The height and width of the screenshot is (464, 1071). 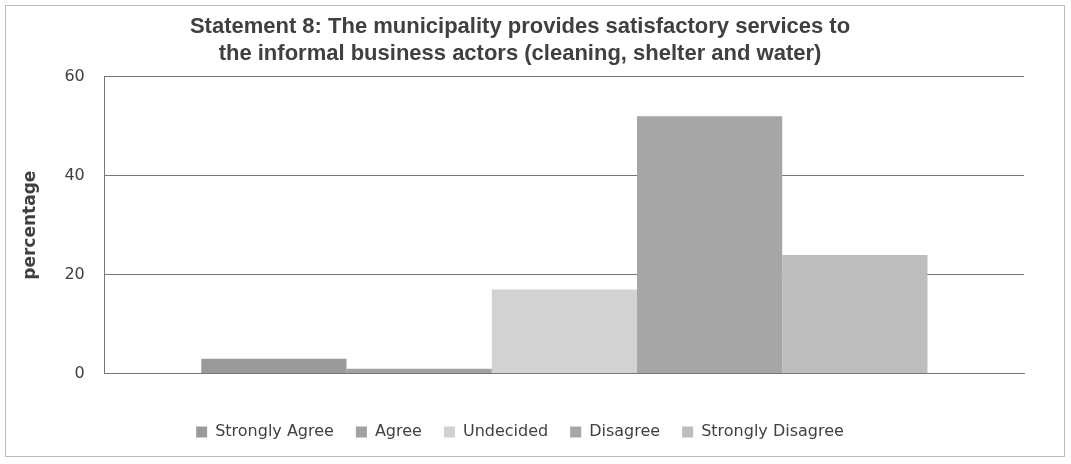 What do you see at coordinates (625, 431) in the screenshot?
I see `legend-label: Disagree` at bounding box center [625, 431].